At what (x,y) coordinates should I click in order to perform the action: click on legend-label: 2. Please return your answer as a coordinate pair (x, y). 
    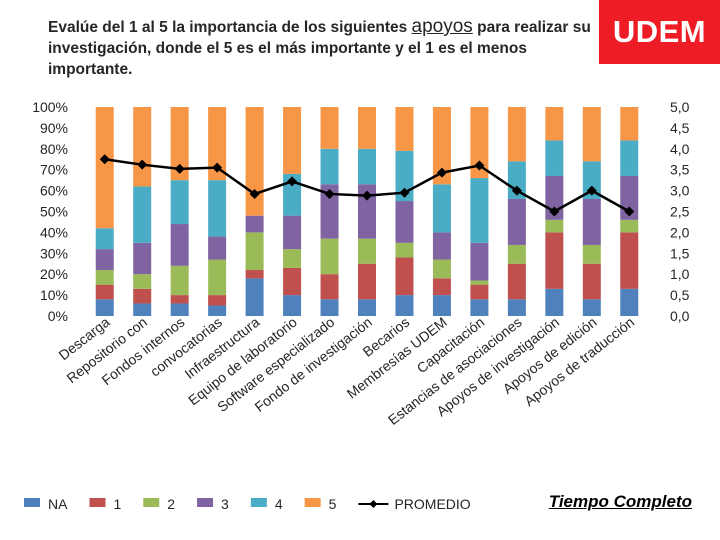
    Looking at the image, I should click on (171, 504).